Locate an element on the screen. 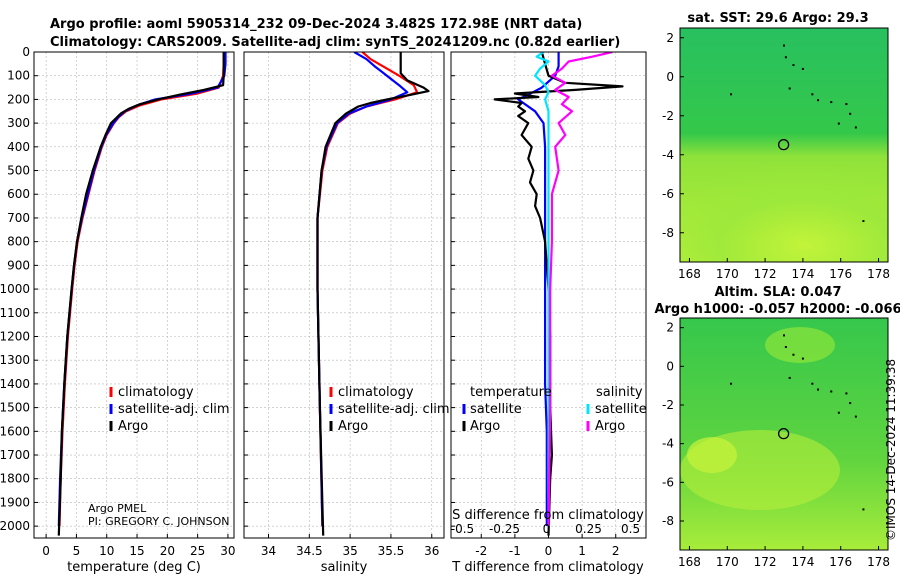  depth-tick-label: 700 is located at coordinates (18, 218).